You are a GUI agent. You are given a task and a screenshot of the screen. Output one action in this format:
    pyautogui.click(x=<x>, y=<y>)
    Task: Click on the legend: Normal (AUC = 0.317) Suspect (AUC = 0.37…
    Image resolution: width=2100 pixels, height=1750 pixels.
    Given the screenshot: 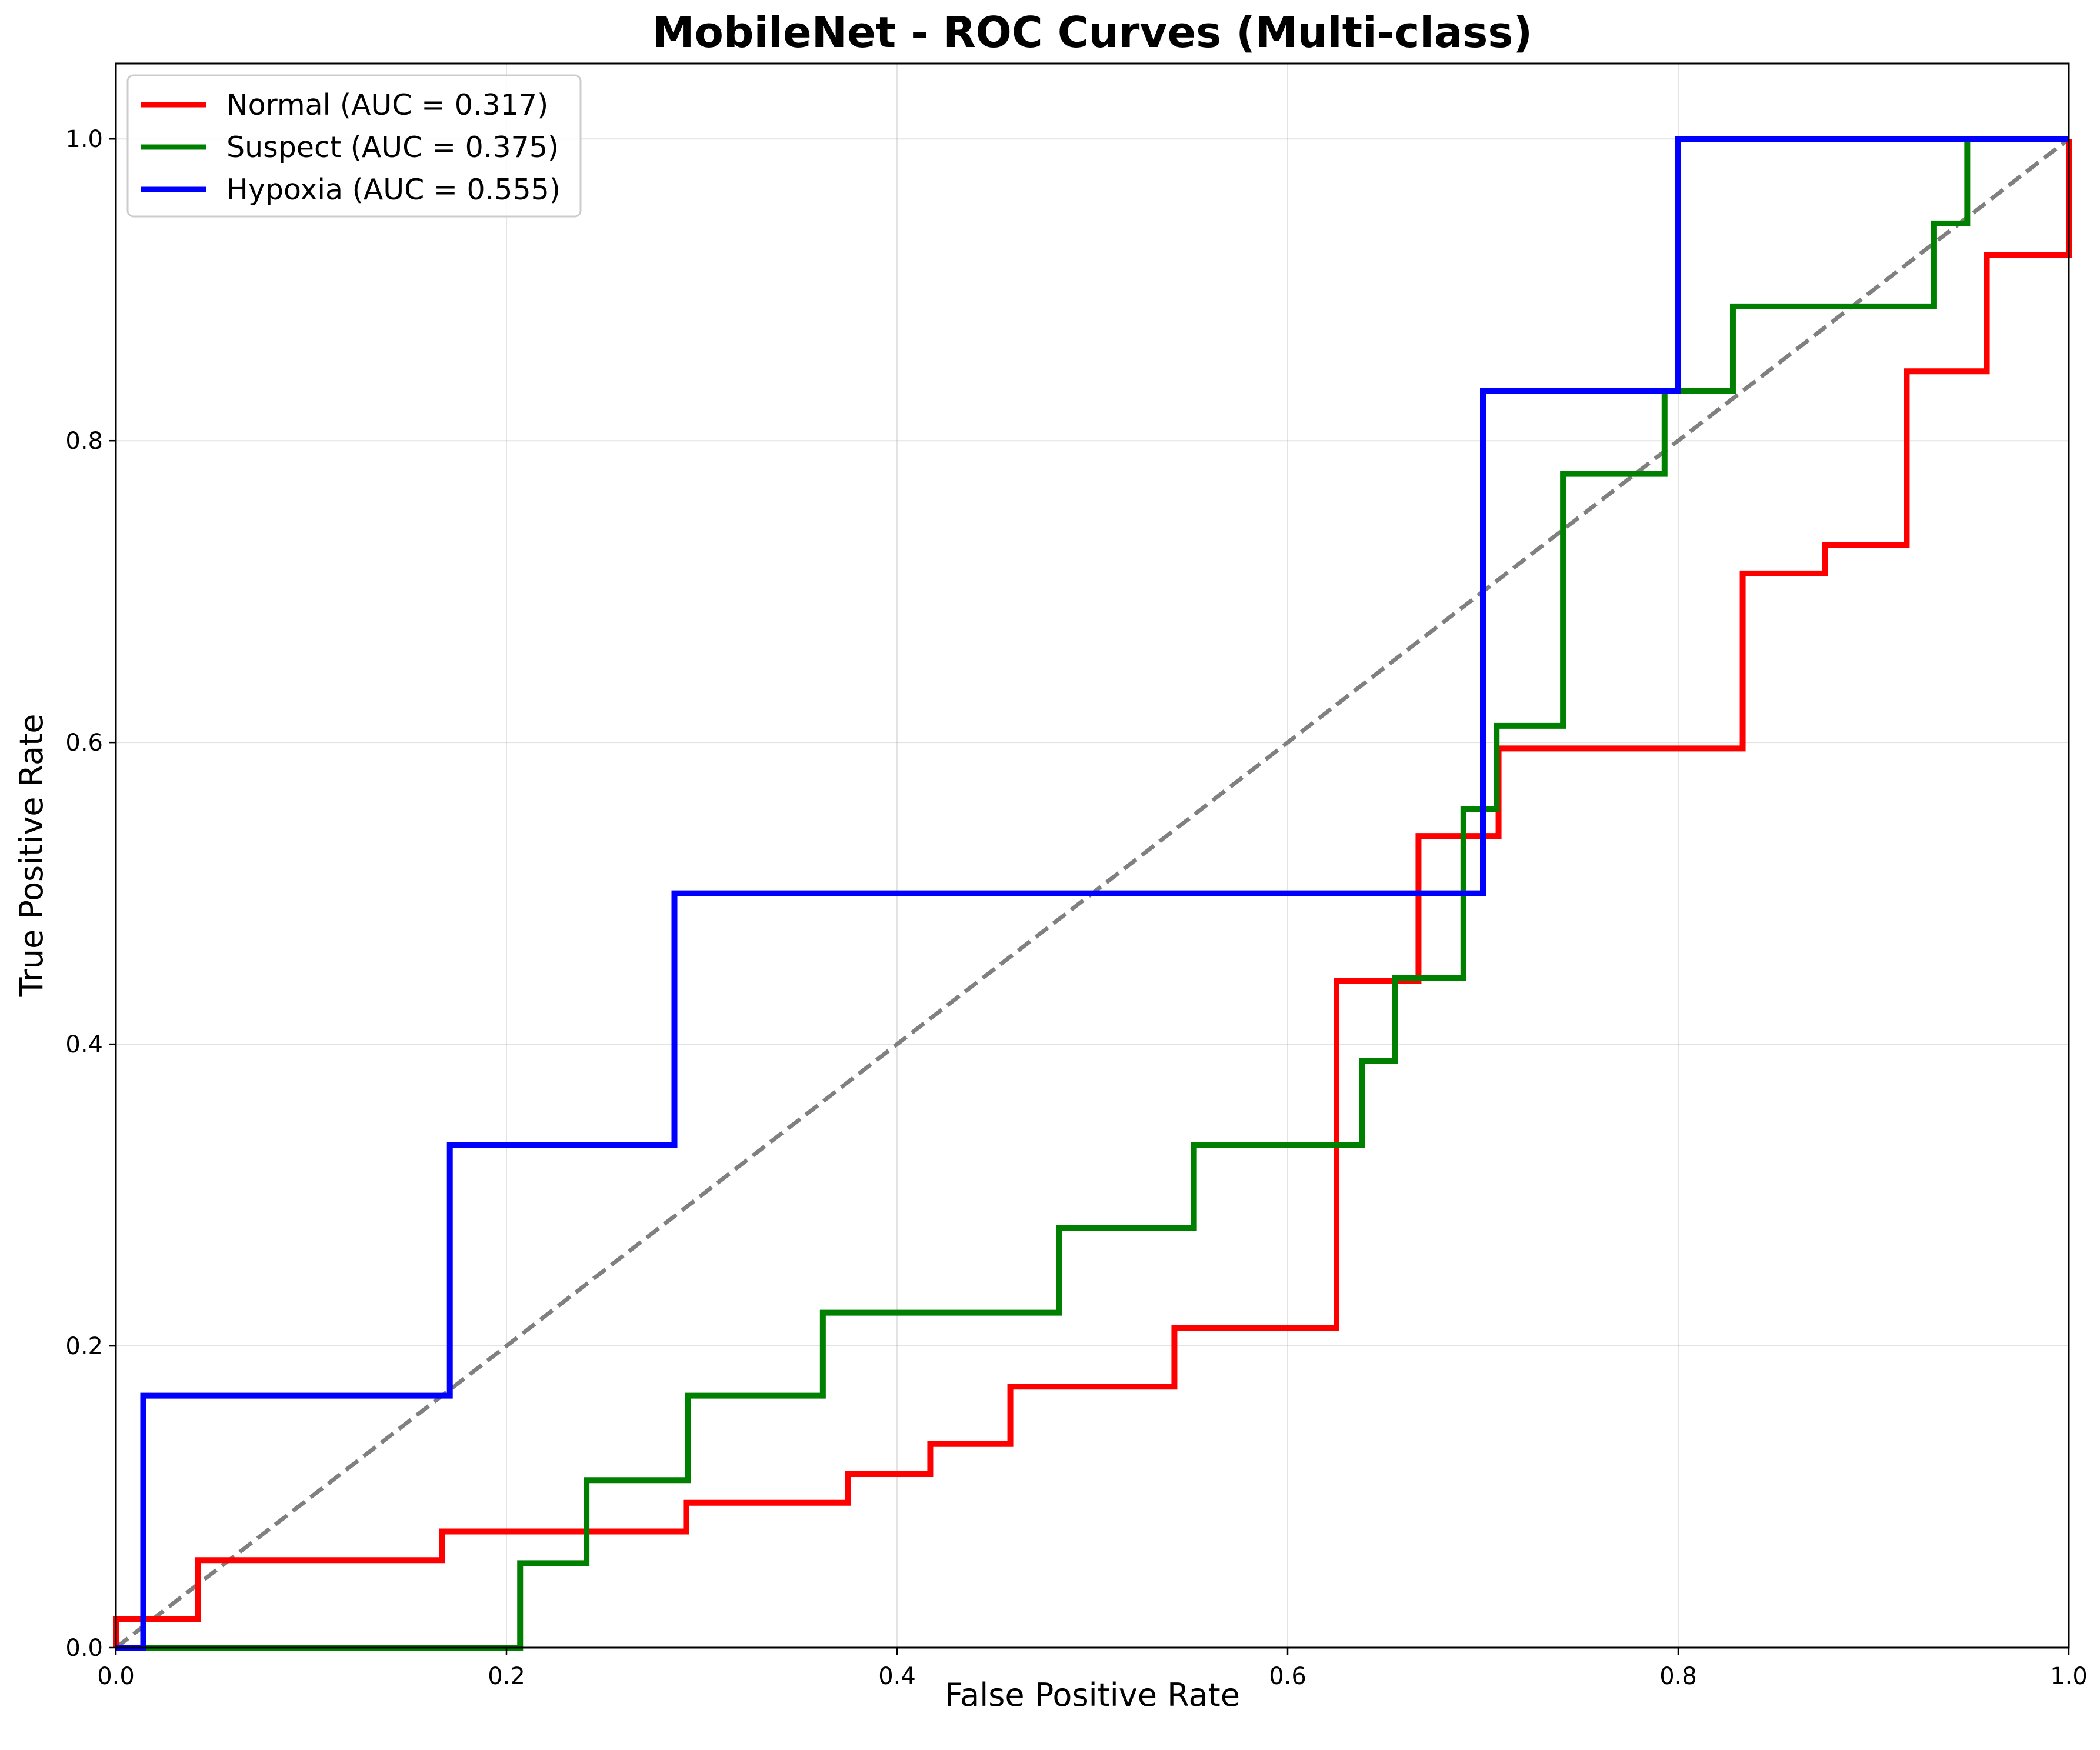 What is the action you would take?
    pyautogui.click(x=354, y=146)
    